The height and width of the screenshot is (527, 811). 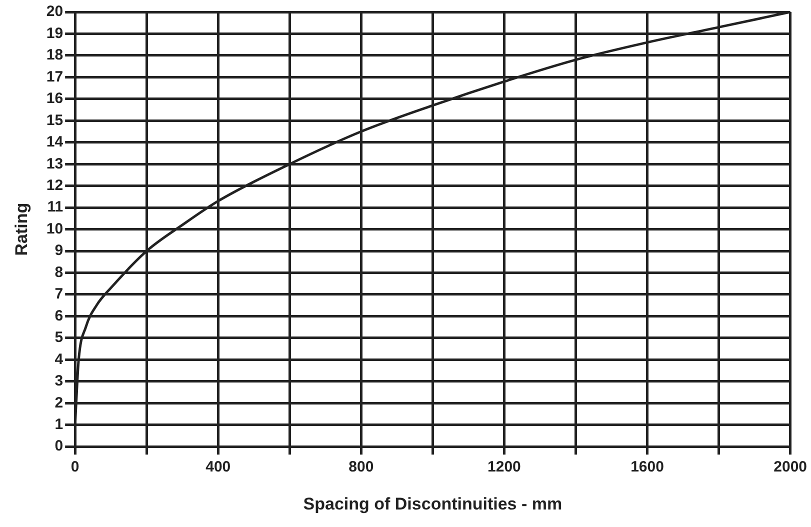 What do you see at coordinates (218, 467) in the screenshot?
I see `x-tick-label: 400` at bounding box center [218, 467].